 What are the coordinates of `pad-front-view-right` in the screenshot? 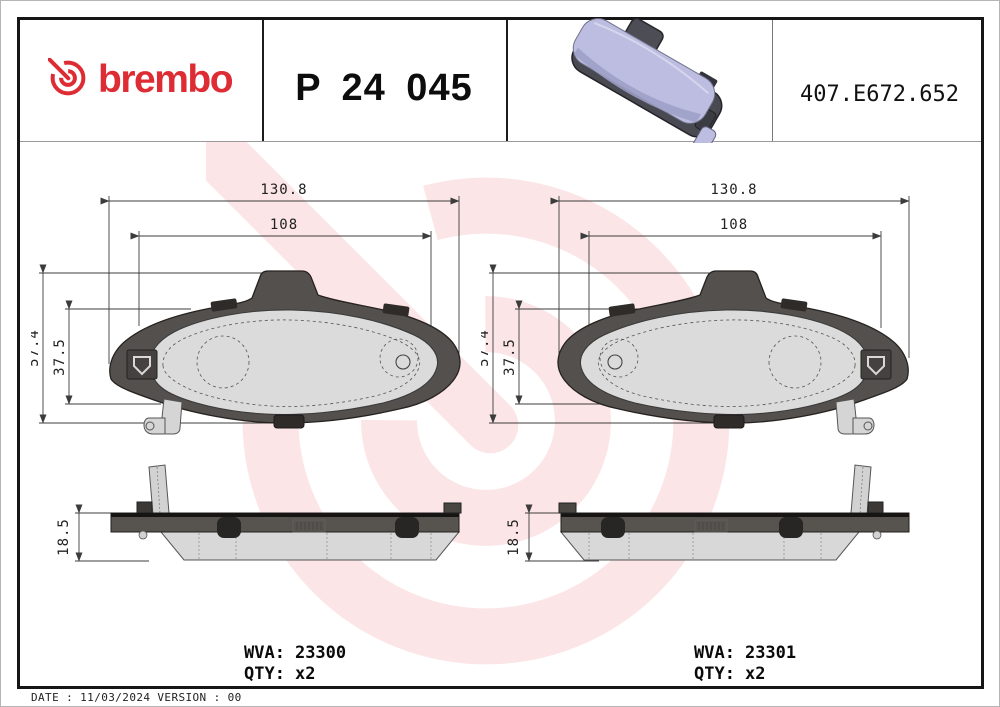 It's located at (733, 352).